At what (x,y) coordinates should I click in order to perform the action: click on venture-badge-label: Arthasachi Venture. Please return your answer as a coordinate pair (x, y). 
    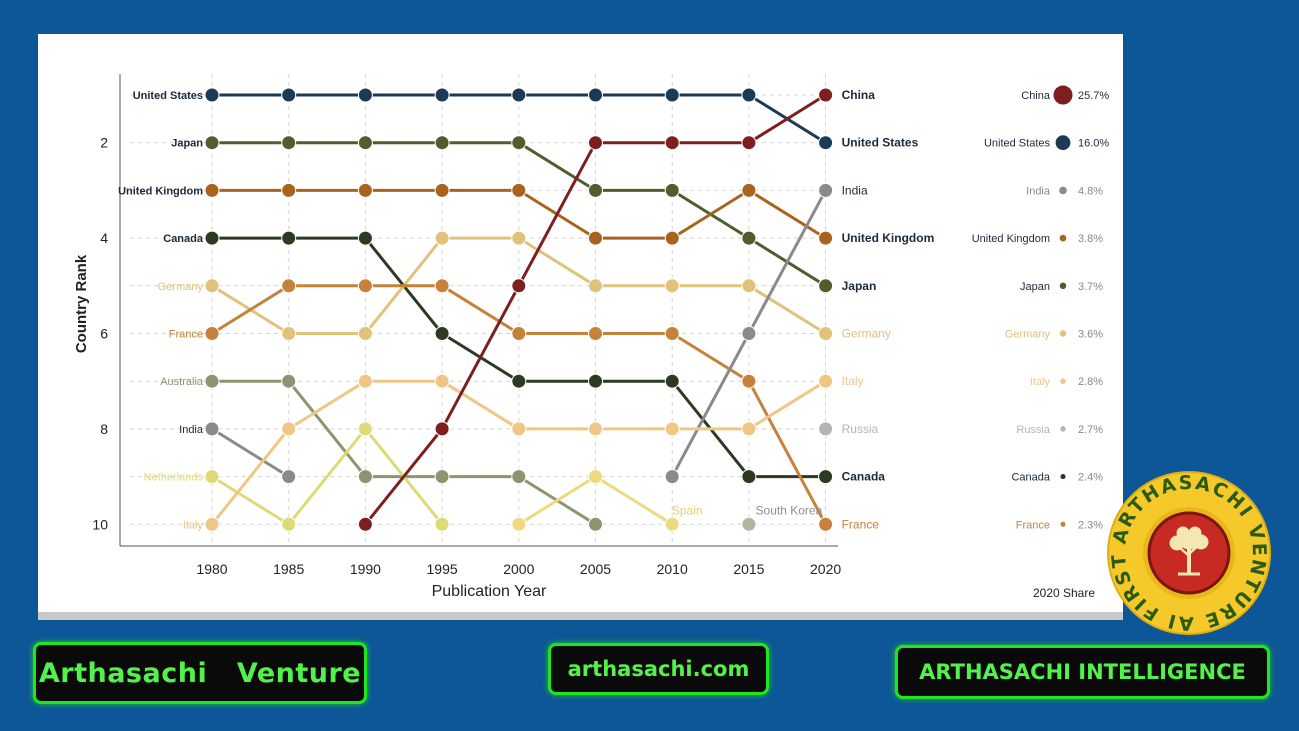
    Looking at the image, I should click on (200, 673).